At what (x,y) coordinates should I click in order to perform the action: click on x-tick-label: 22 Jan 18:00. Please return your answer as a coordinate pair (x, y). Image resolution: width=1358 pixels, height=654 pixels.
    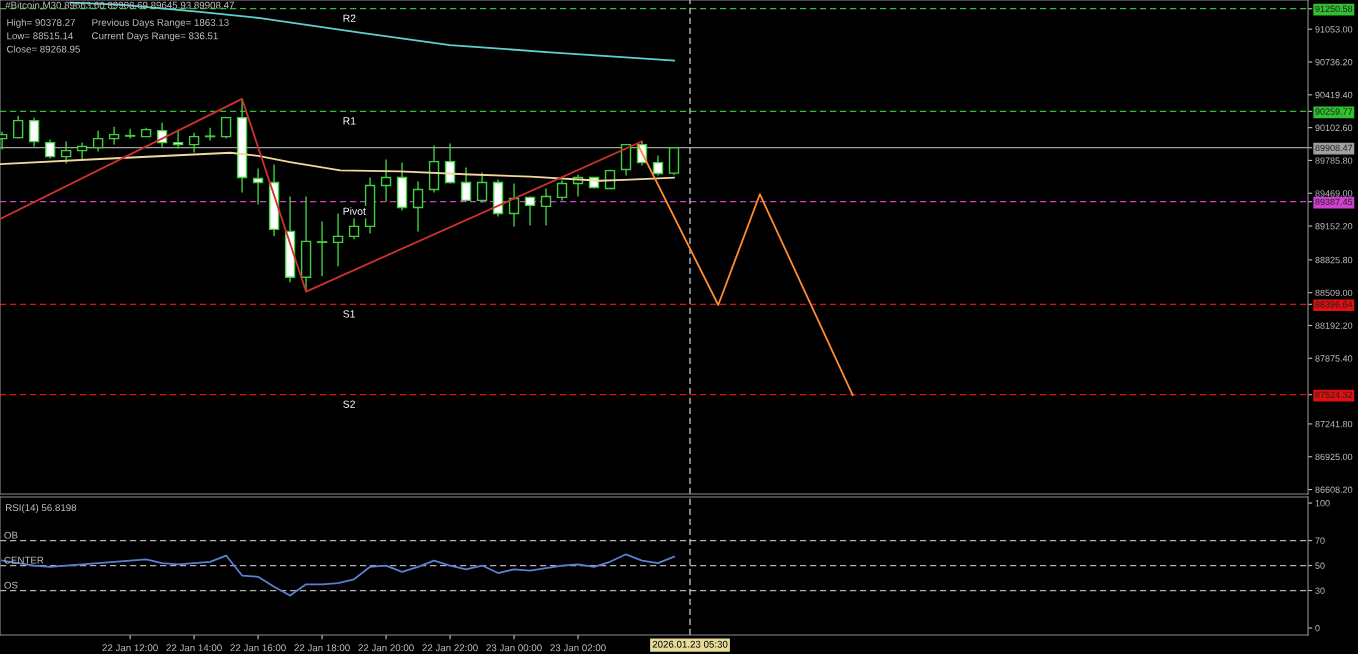
    Looking at the image, I should click on (322, 648).